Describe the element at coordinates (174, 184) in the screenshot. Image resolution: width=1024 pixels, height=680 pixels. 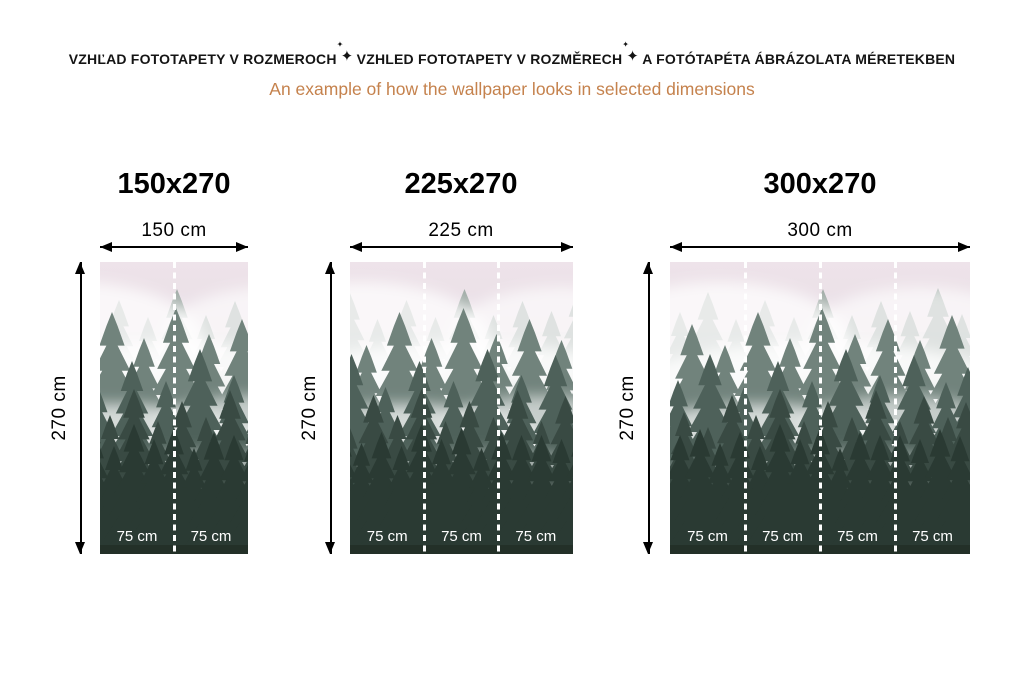
I see `panel-title-150x270: 150x270` at that location.